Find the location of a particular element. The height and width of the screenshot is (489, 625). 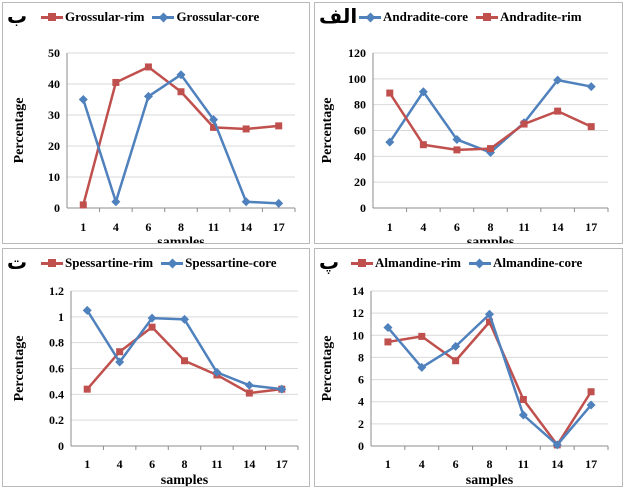

y-tick-label: 80 is located at coordinates (360, 105).